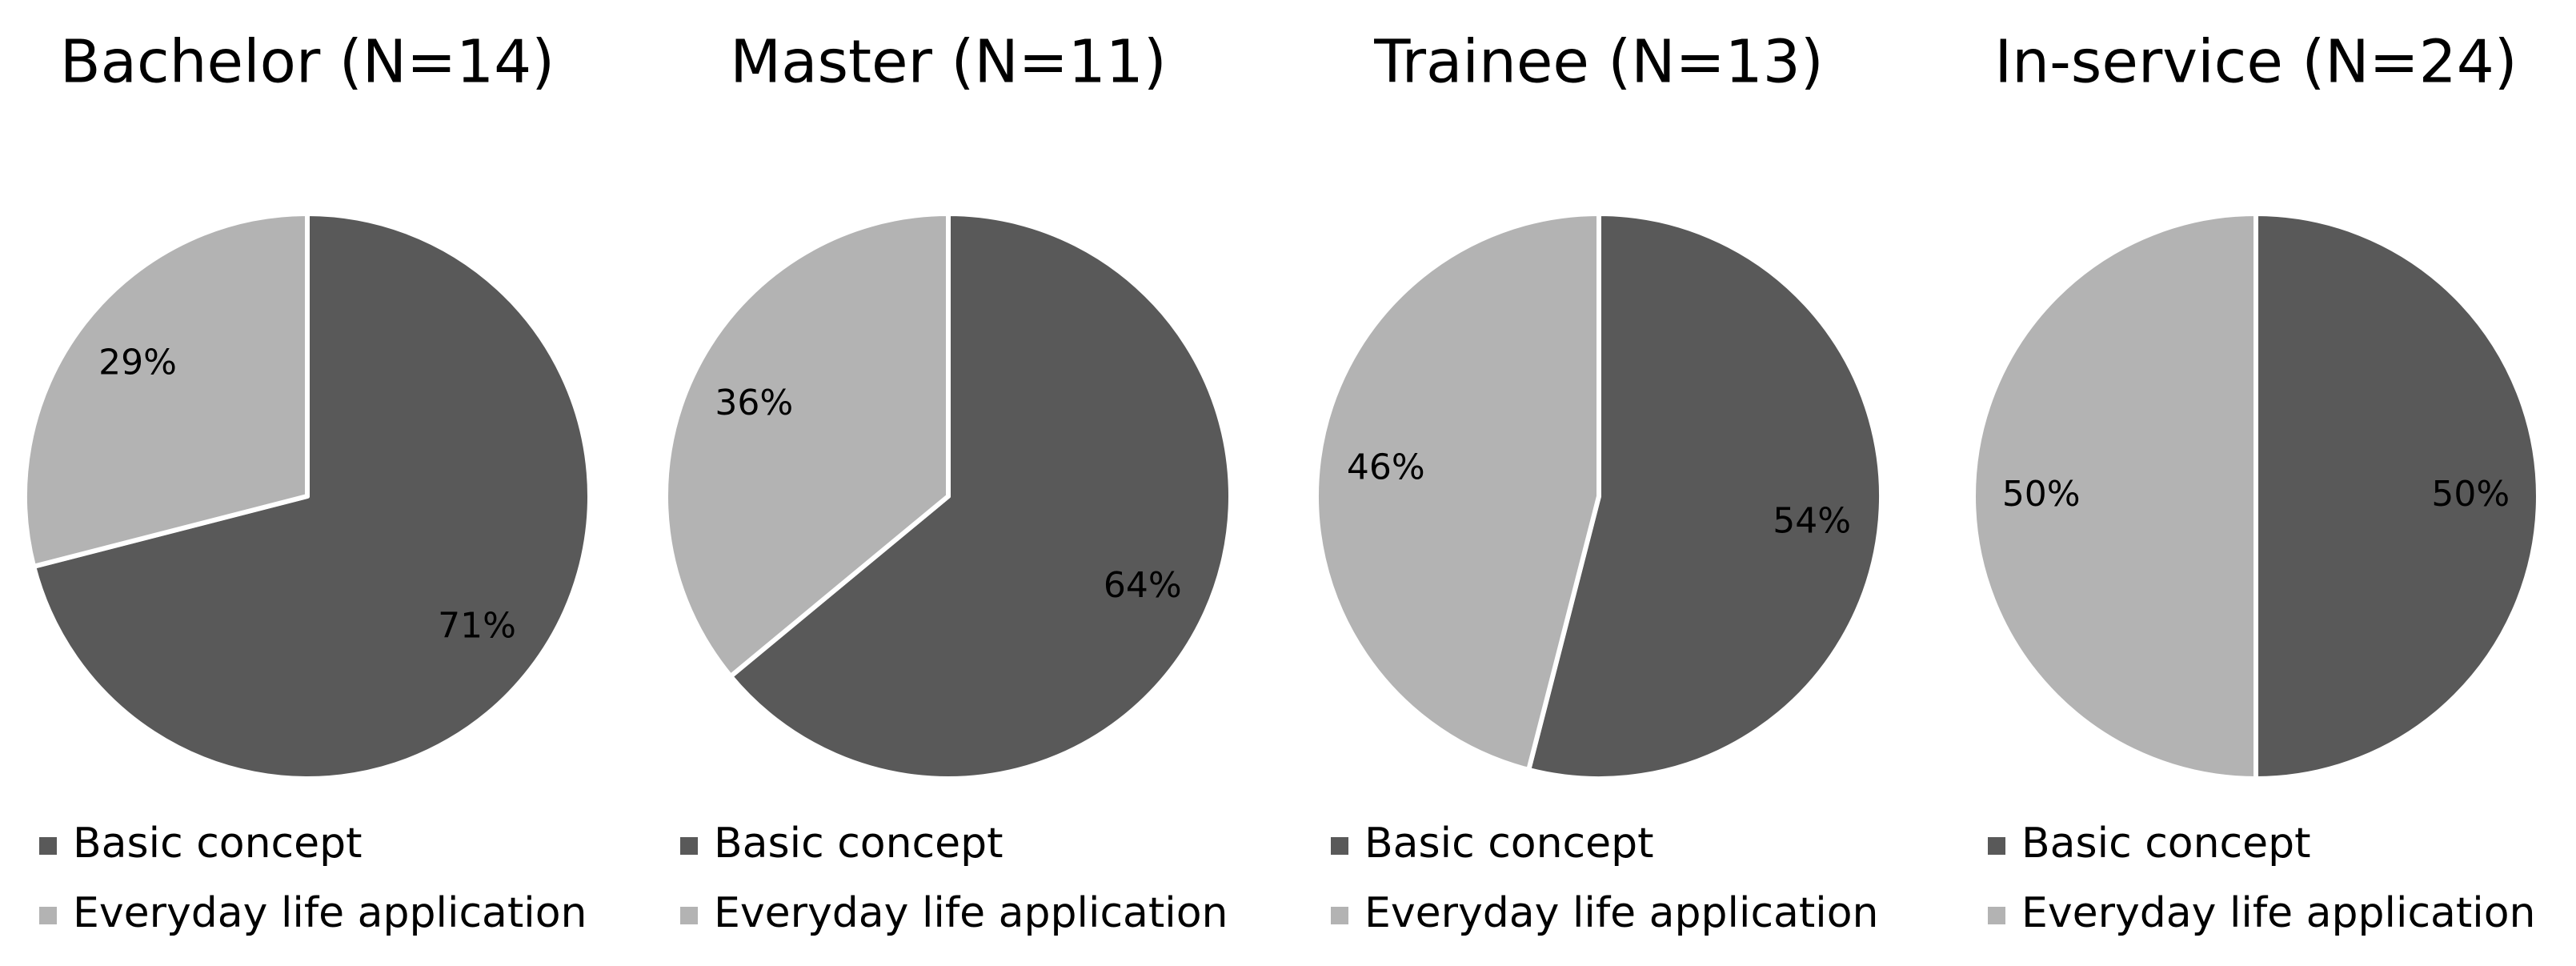 Image resolution: width=2576 pixels, height=966 pixels. I want to click on chart-title: Trainee (N=13), so click(1598, 62).